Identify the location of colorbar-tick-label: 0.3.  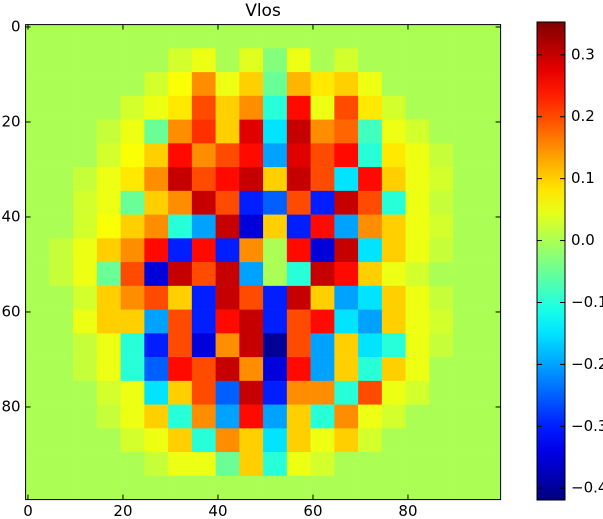
(583, 54).